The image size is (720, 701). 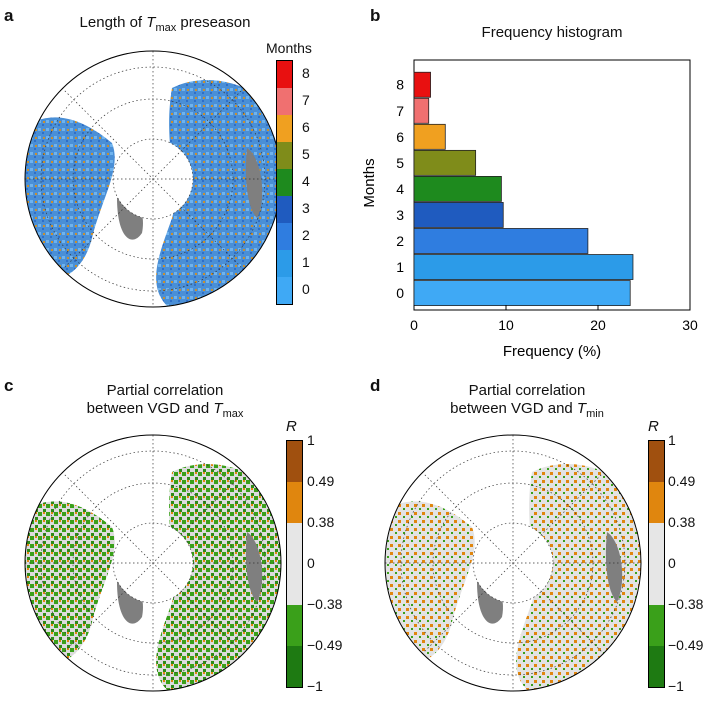 What do you see at coordinates (693, 563) in the screenshot?
I see `panel-d-colorbar-labels: 1 0.49 0.38 0 −0.38 −0.49 −1` at bounding box center [693, 563].